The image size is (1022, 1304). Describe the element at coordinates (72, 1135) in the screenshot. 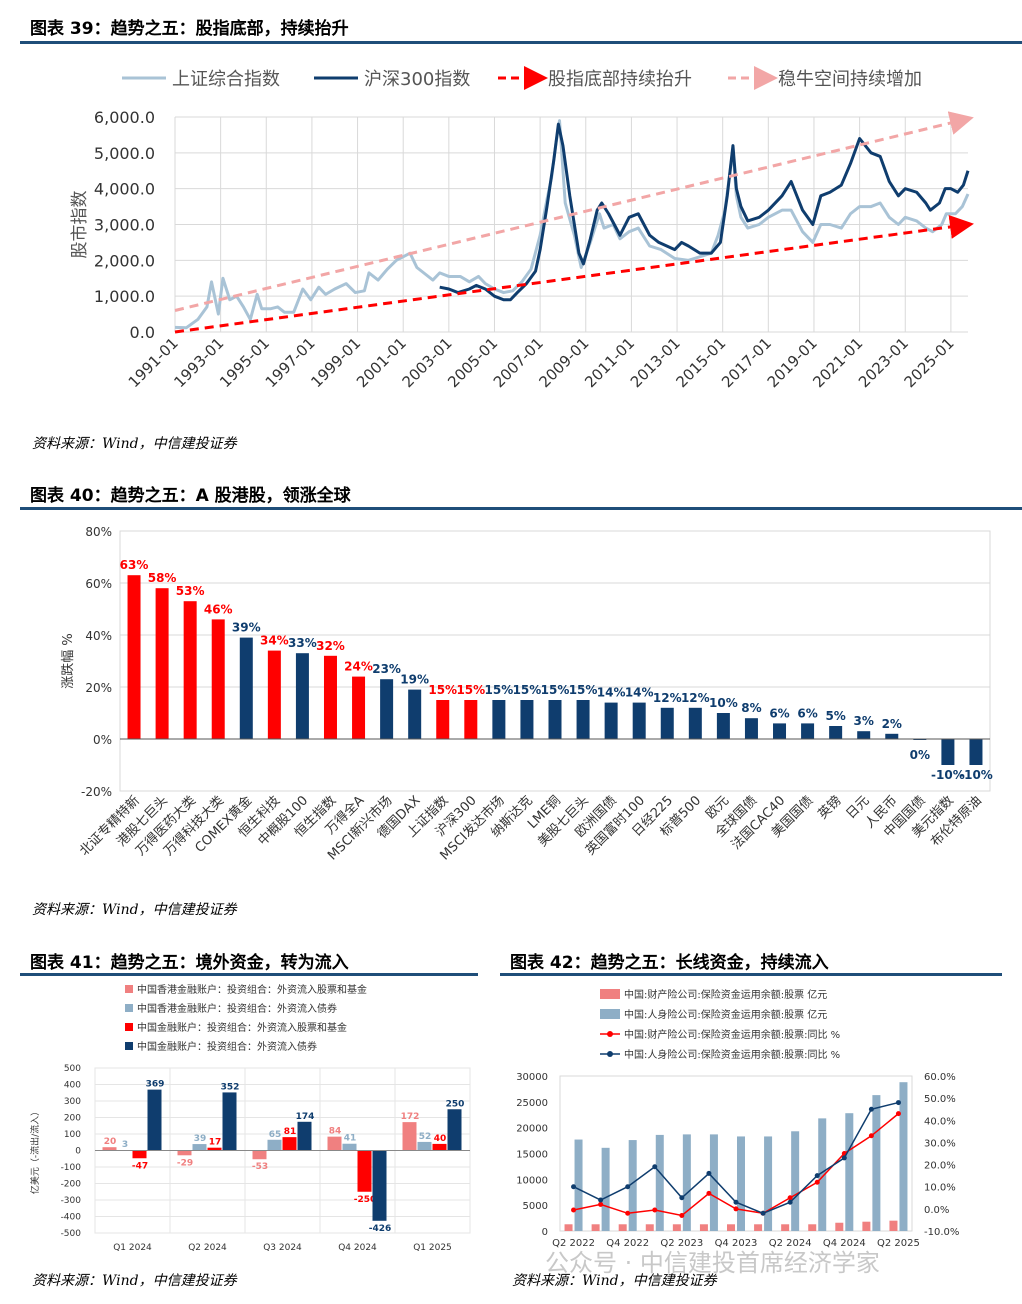

I see `y-tick-label: 100` at that location.